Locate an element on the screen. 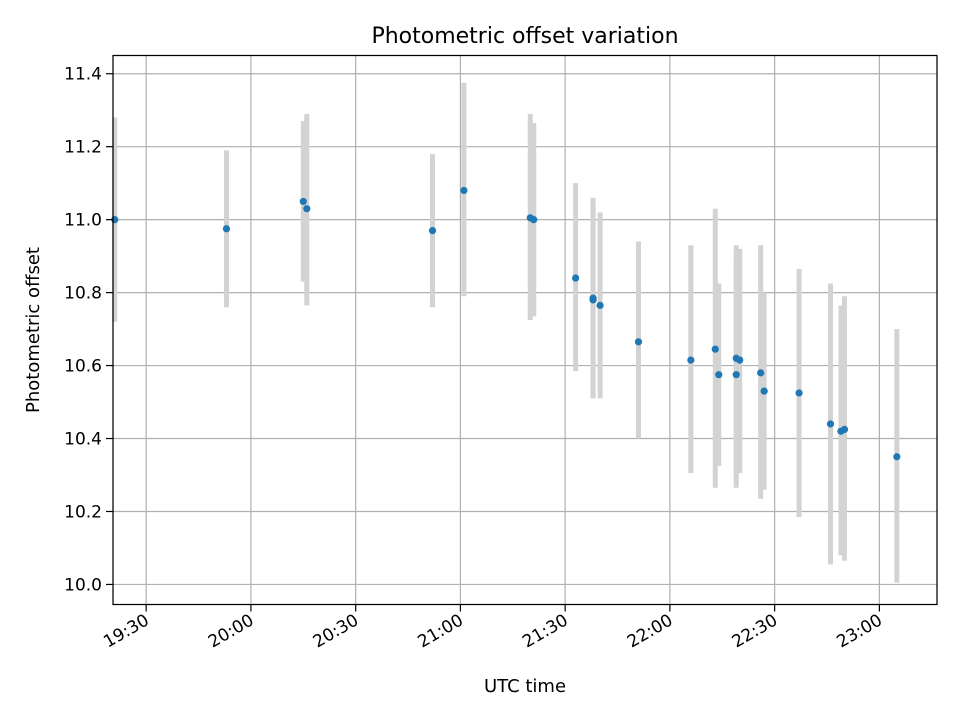 The width and height of the screenshot is (960, 720). y-tick-label: 10.6 is located at coordinates (83, 367).